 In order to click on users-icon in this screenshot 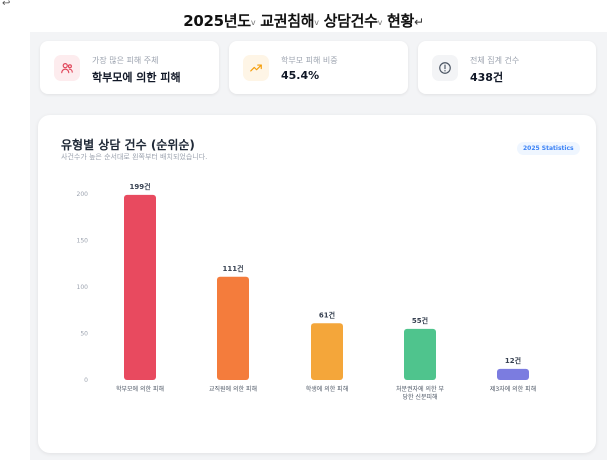, I will do `click(67, 68)`.